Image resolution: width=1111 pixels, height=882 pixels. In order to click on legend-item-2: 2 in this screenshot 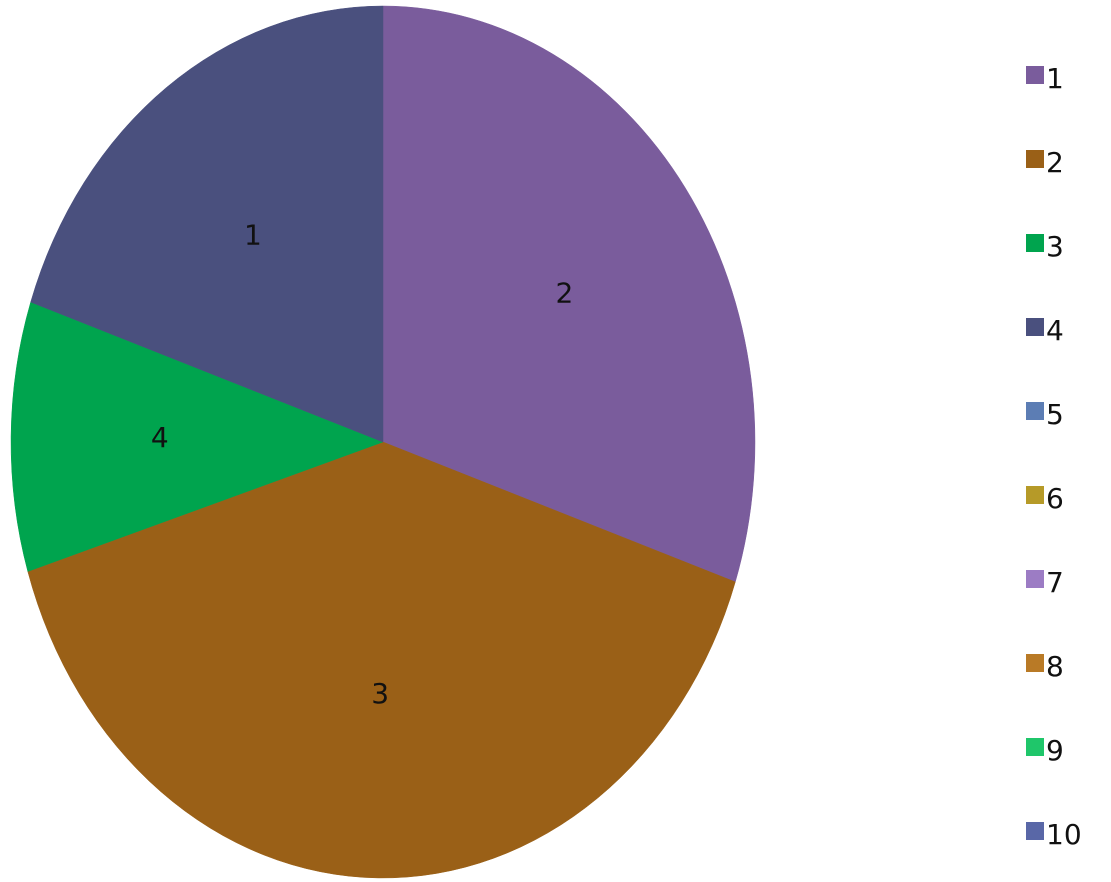, I will do `click(1045, 162)`.